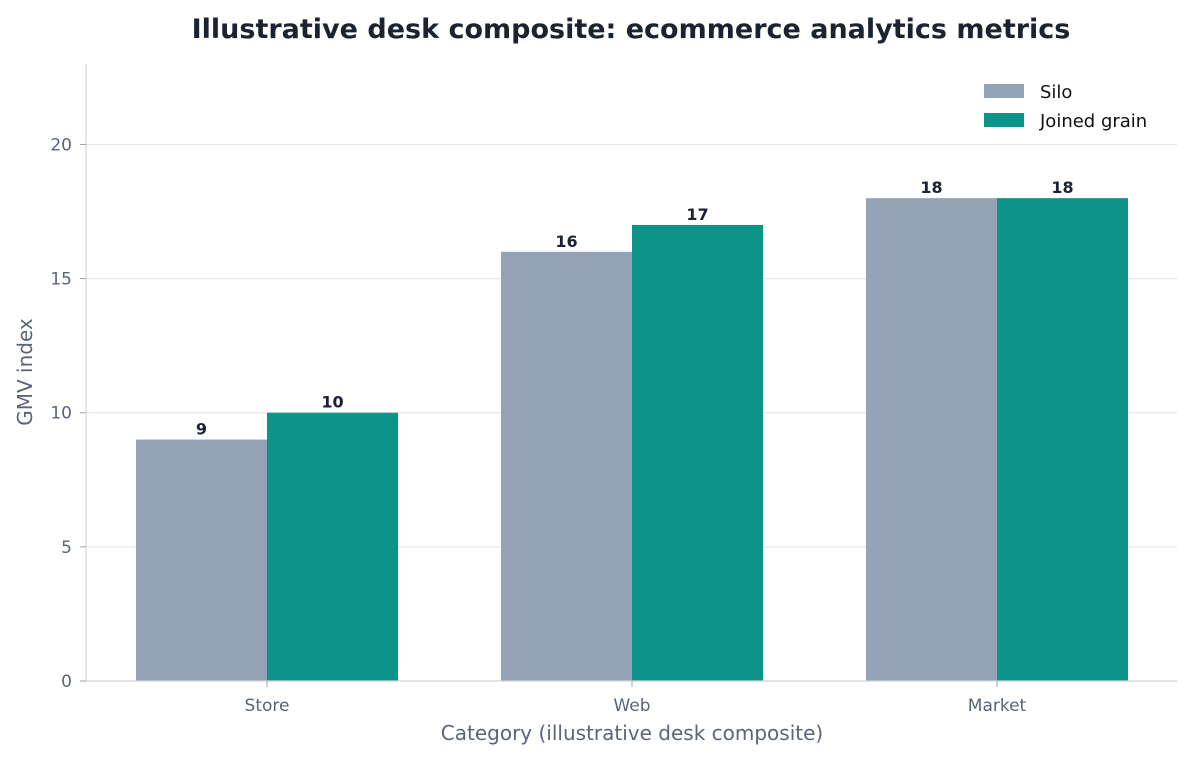 The image size is (1193, 760). What do you see at coordinates (66, 548) in the screenshot?
I see `y-tick-label: 5` at bounding box center [66, 548].